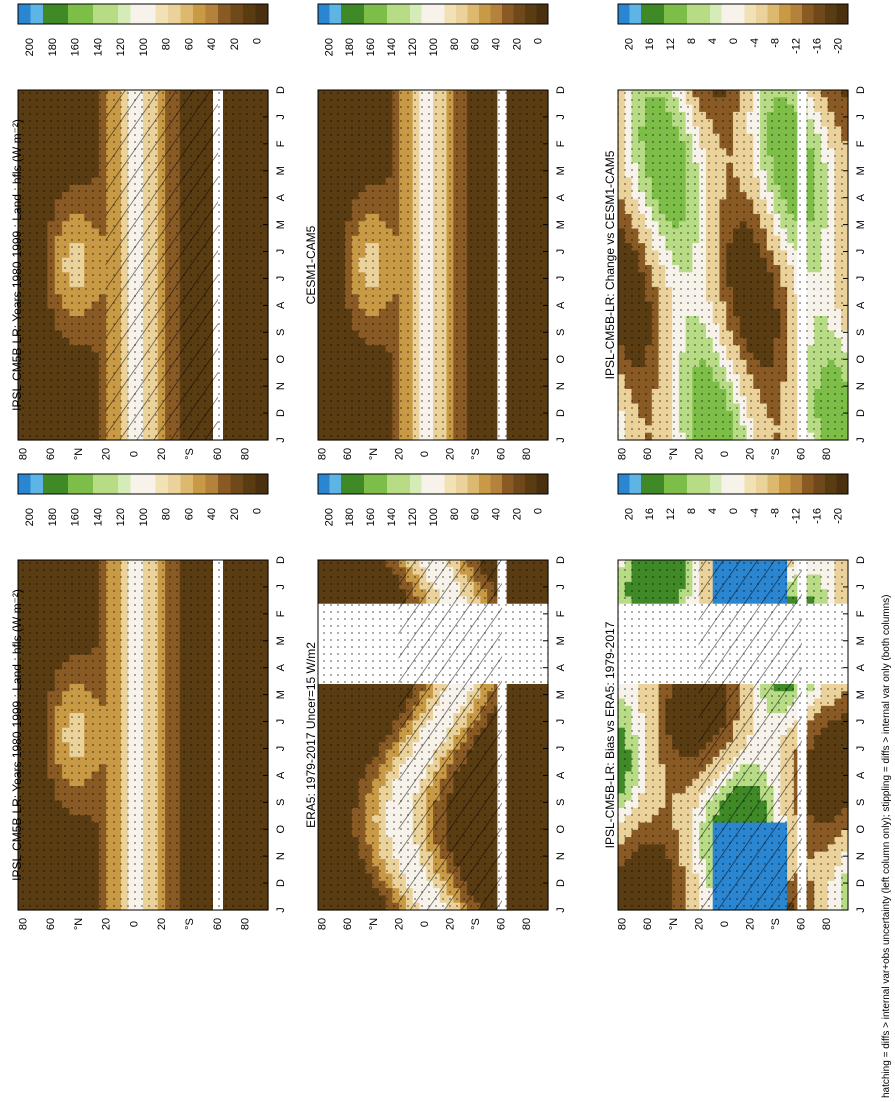 Image resolution: width=895 pixels, height=1102 pixels. I want to click on month-tick-label: N, so click(281, 386).